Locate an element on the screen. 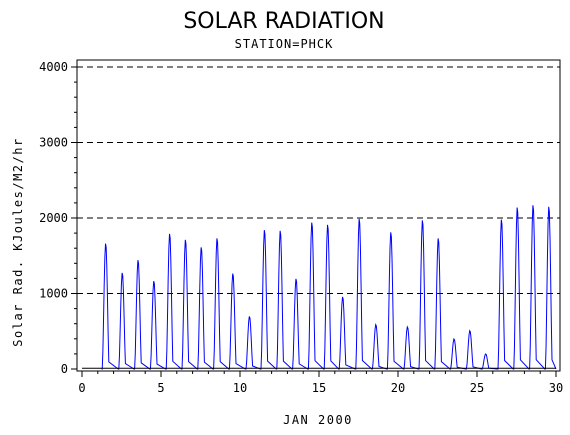  y-axis-label: Solar Rad. KJoules/M2/hr is located at coordinates (18, 241).